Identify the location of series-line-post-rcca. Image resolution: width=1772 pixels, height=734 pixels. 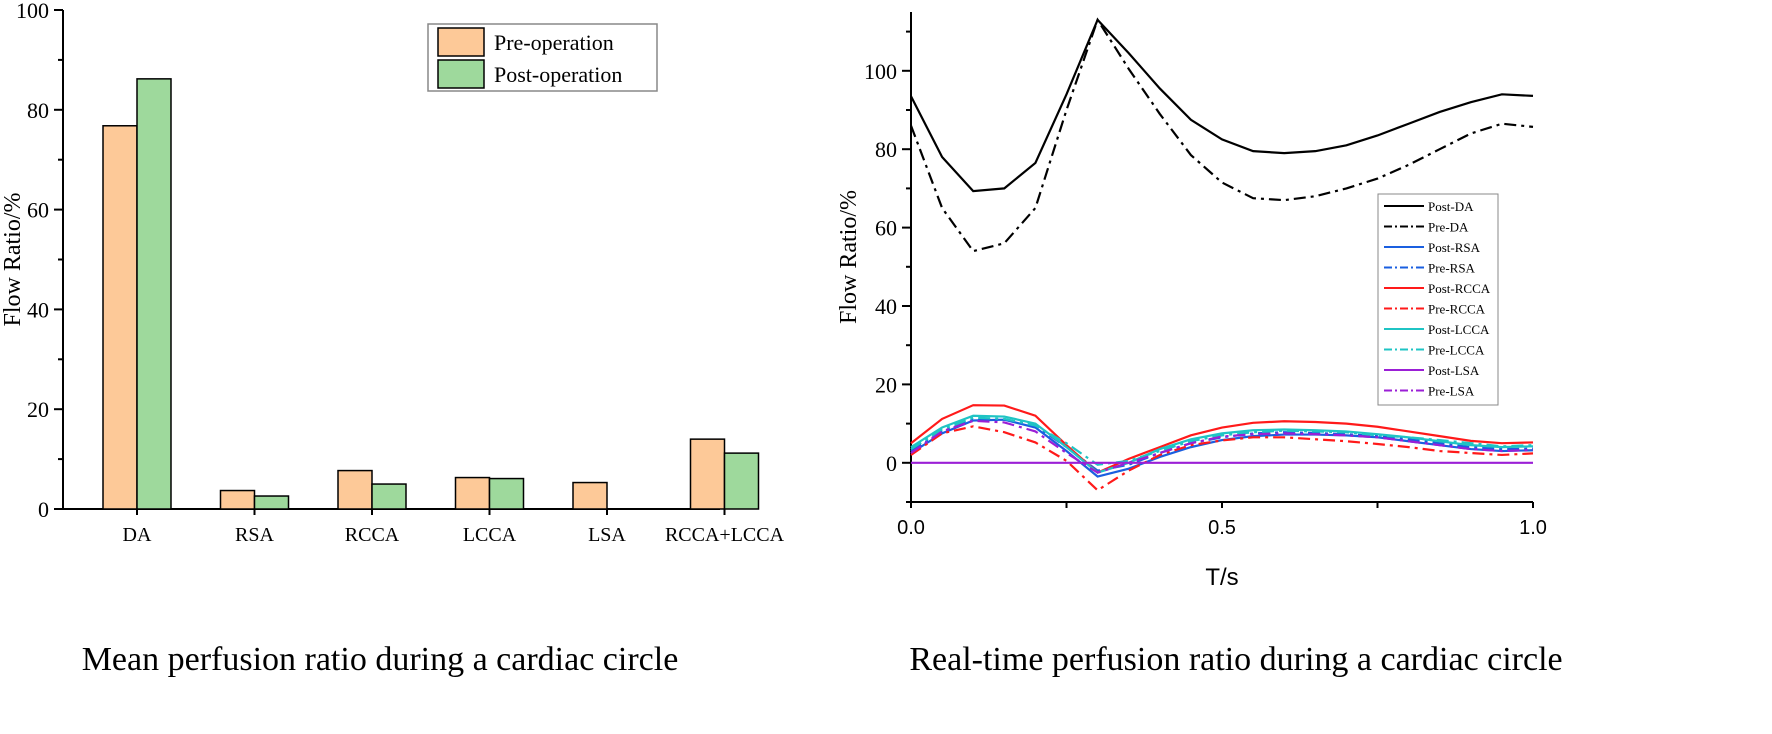
(1222, 439).